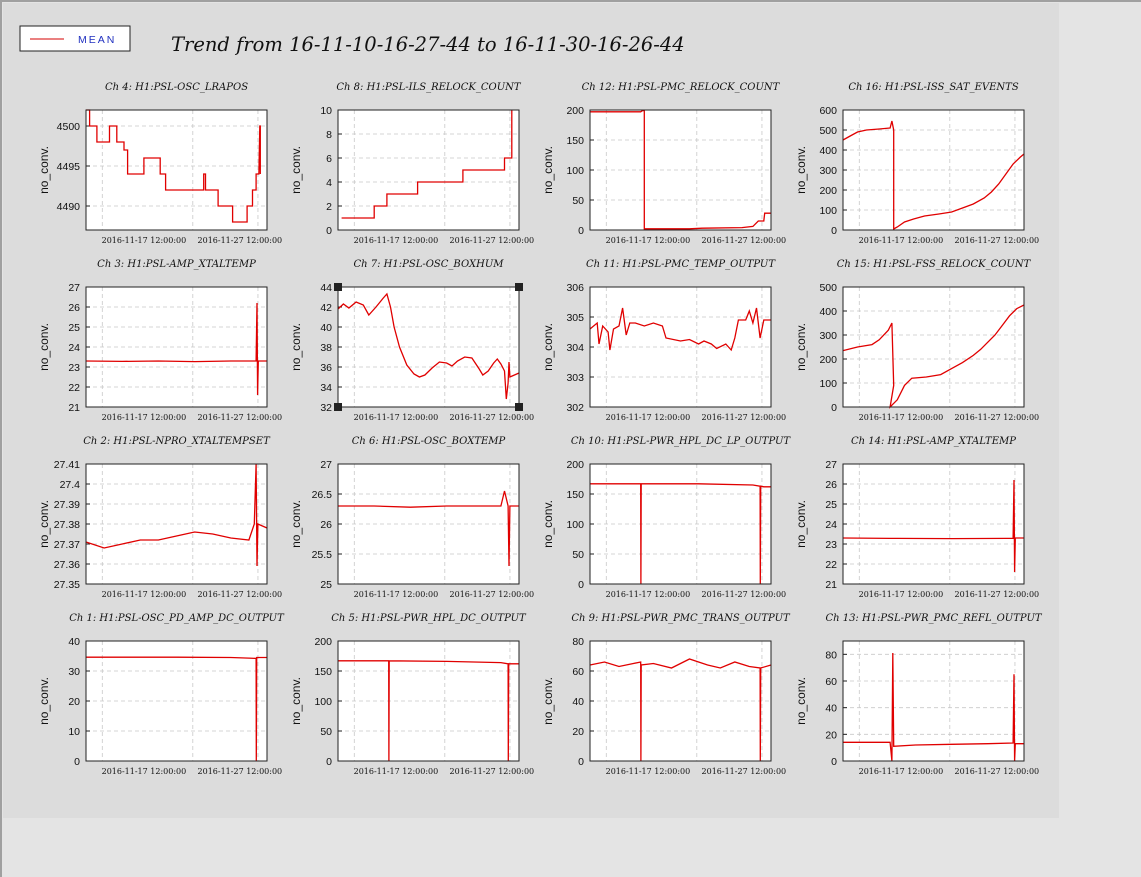 This screenshot has width=1141, height=877. What do you see at coordinates (828, 171) in the screenshot?
I see `y-tick-label: 300` at bounding box center [828, 171].